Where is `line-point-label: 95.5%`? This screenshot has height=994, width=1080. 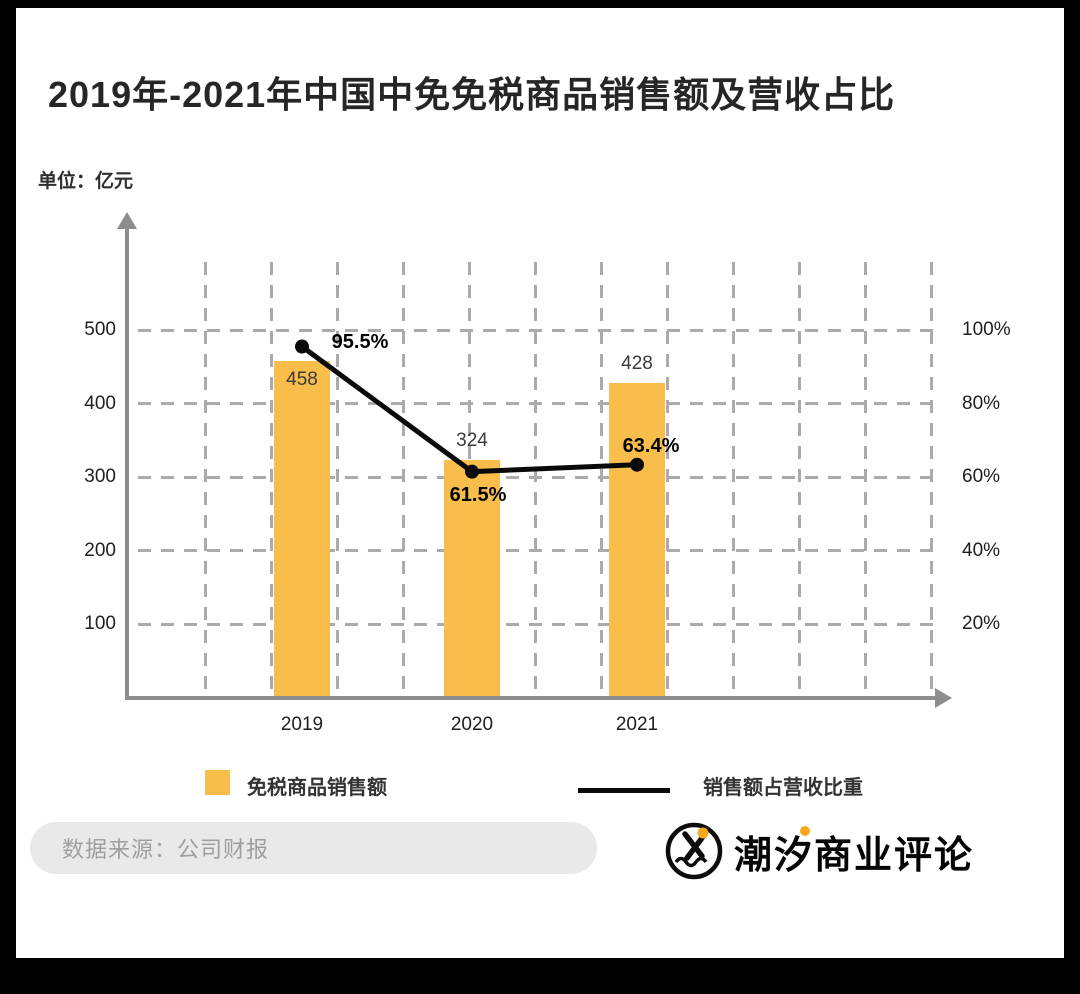 line-point-label: 95.5% is located at coordinates (360, 341).